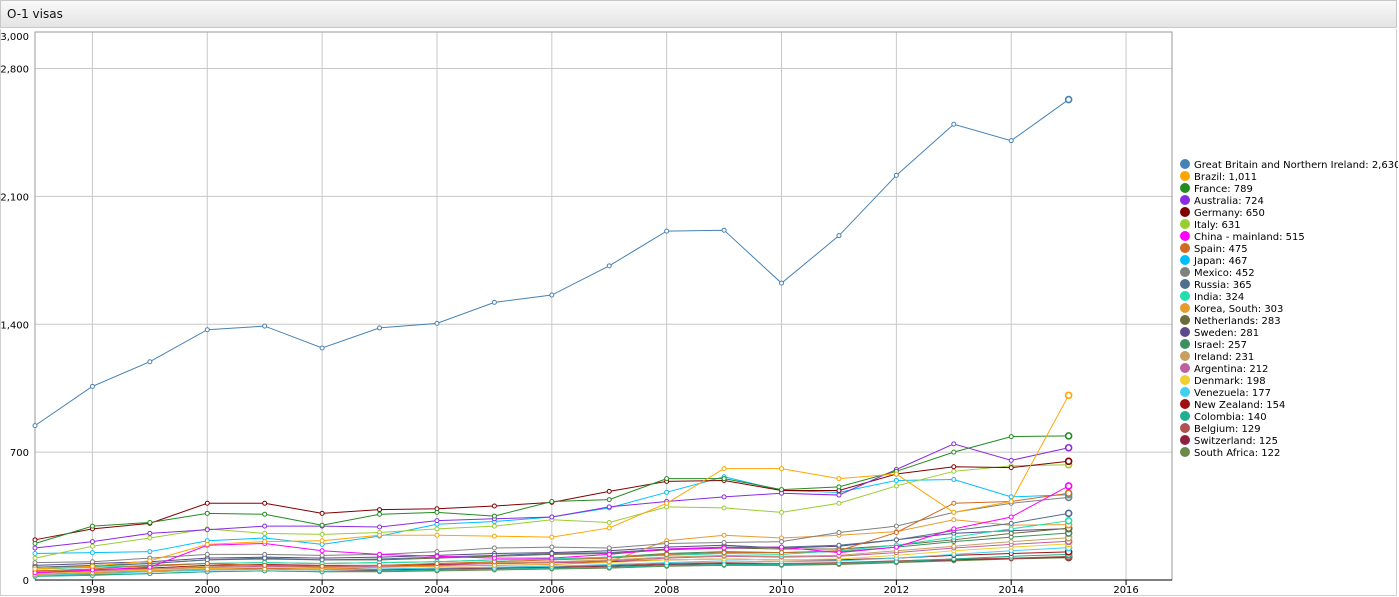 Image resolution: width=1399 pixels, height=597 pixels. What do you see at coordinates (1239, 405) in the screenshot?
I see `legend-label: New Zealand: 154` at bounding box center [1239, 405].